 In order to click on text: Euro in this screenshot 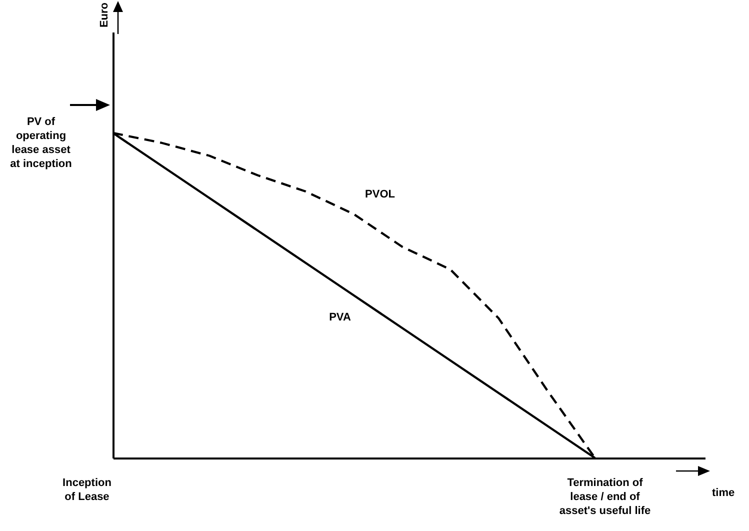, I will do `click(105, 15)`.